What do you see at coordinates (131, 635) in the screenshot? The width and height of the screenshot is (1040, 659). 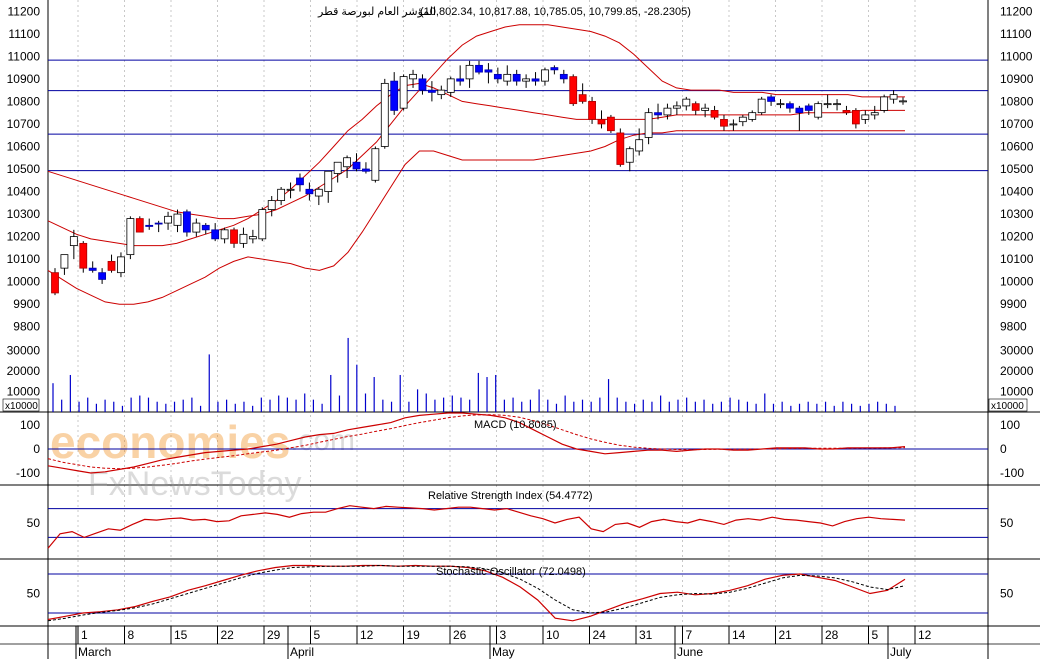 I see `x-day-label: 8` at bounding box center [131, 635].